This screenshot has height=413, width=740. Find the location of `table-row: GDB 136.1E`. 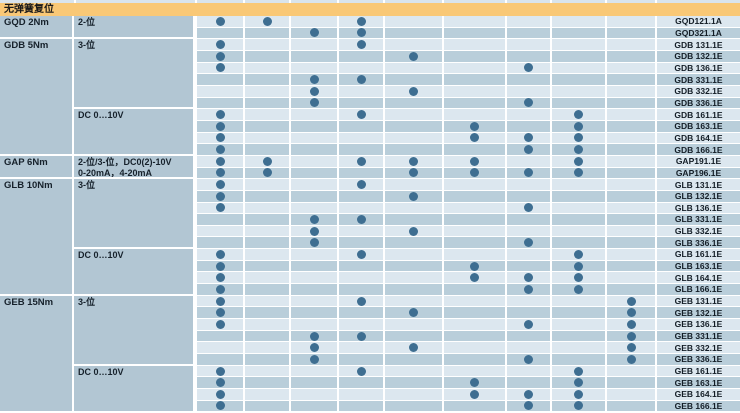

table-row: GDB 136.1E is located at coordinates (467, 68).